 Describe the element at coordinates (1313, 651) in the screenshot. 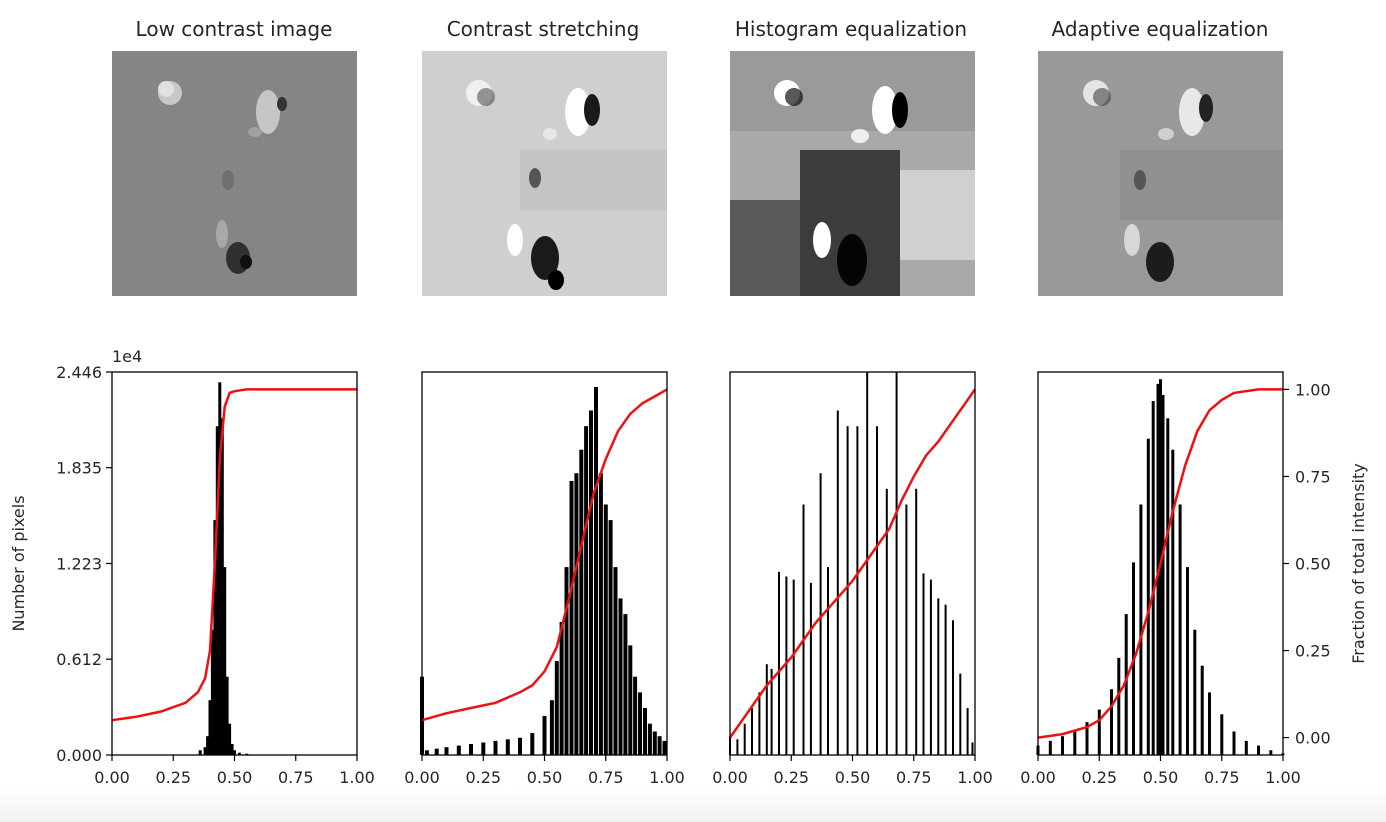

I see `y2-tick-label: 0.25` at that location.